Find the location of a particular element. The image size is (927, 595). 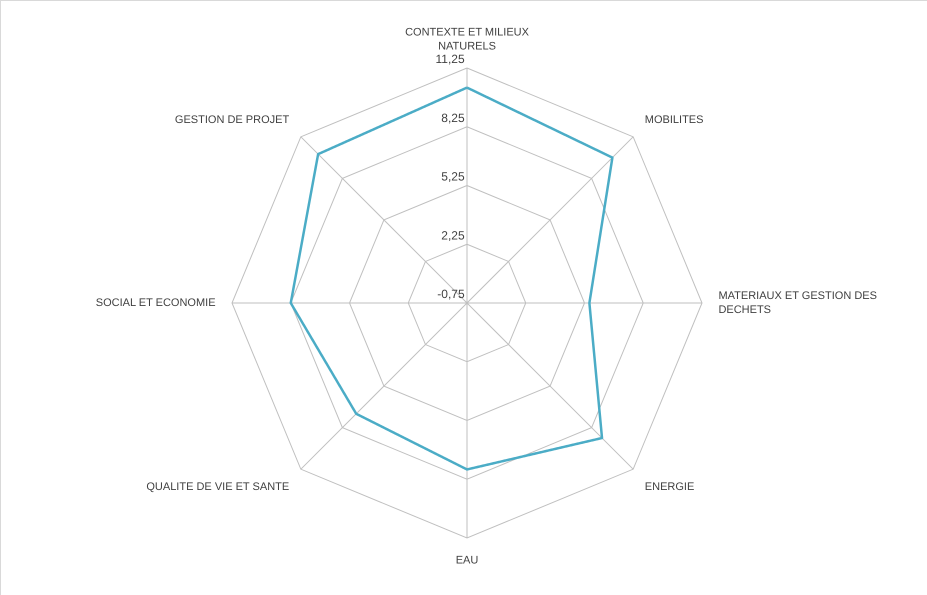

spoke-label: CONTEXTE ET MILIEUX NATURELS is located at coordinates (467, 39).